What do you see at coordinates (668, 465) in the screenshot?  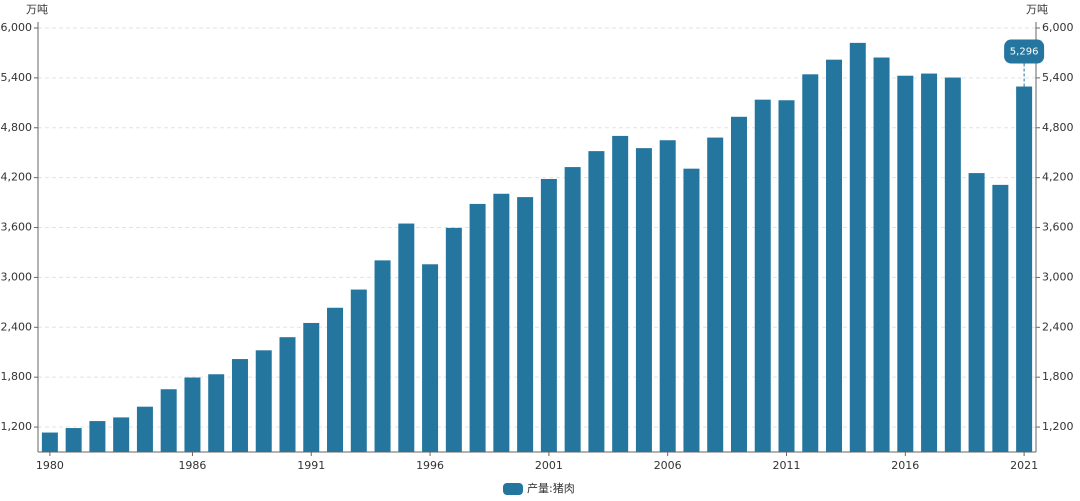 I see `x-tick-label: 2006` at bounding box center [668, 465].